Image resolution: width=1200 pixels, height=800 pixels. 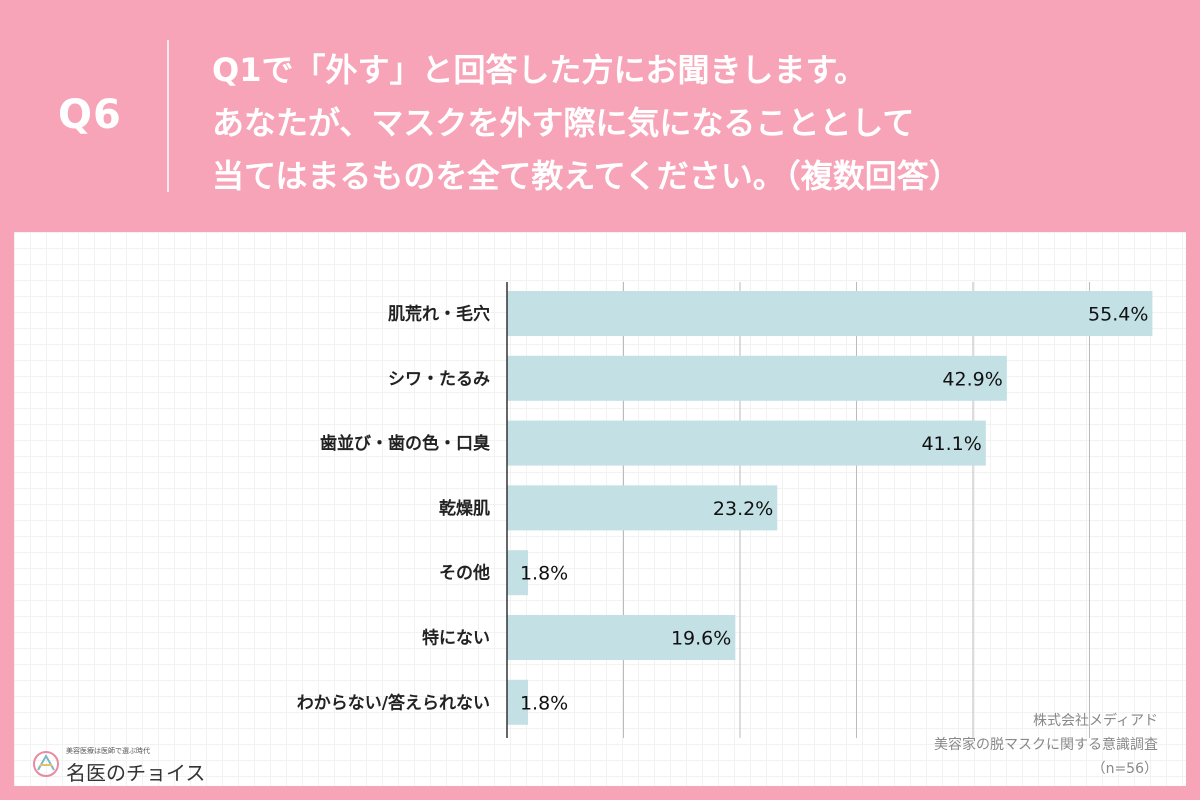 I want to click on source-survey: 美容家の脱マスクに関する意識調査, so click(x=1046, y=745).